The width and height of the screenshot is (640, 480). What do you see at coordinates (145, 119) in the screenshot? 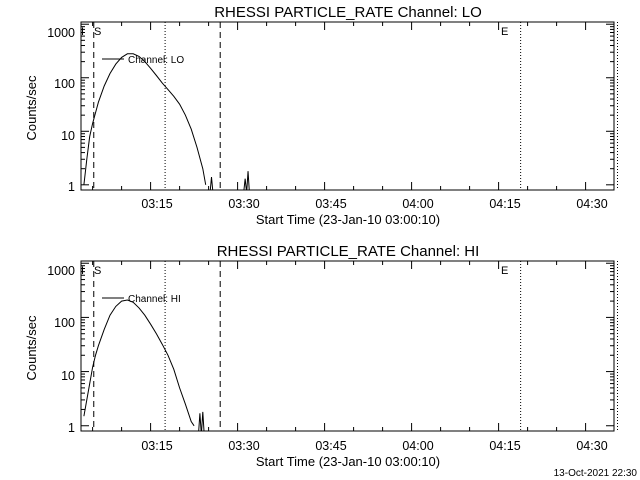
I see `panel-lo-series-line` at bounding box center [145, 119].